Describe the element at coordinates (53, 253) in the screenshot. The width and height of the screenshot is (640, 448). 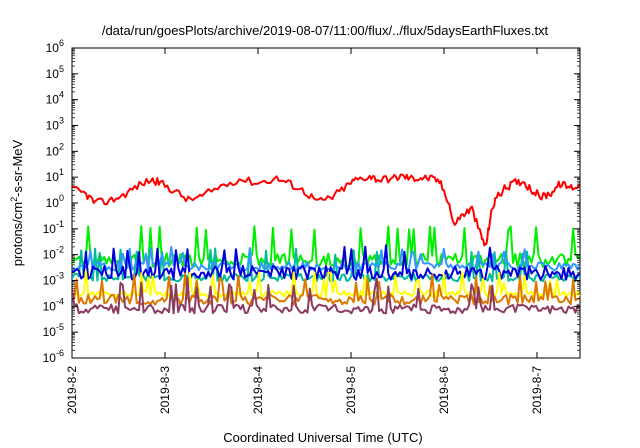
I see `y-tick-label: 10⁻²` at that location.